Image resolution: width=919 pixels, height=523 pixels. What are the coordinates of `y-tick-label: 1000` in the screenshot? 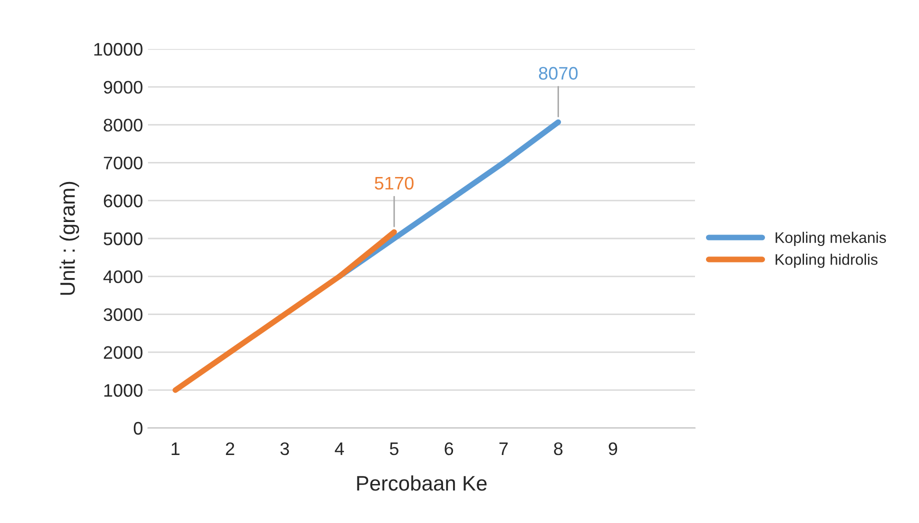 It's located at (123, 390).